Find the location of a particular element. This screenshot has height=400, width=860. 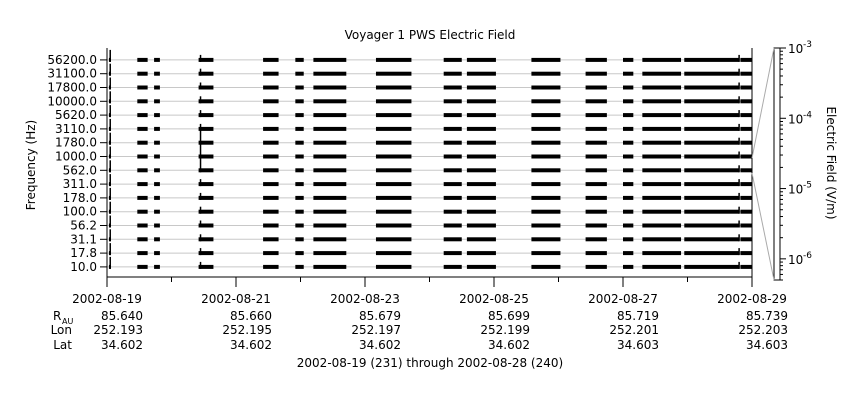

r-au-value: 85.719 is located at coordinates (638, 316).